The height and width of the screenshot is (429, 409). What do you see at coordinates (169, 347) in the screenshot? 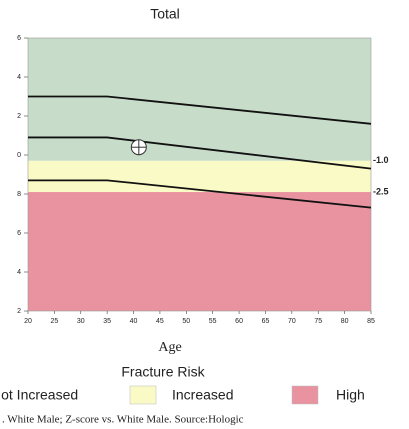
I see `x-axis-label: Age` at bounding box center [169, 347].